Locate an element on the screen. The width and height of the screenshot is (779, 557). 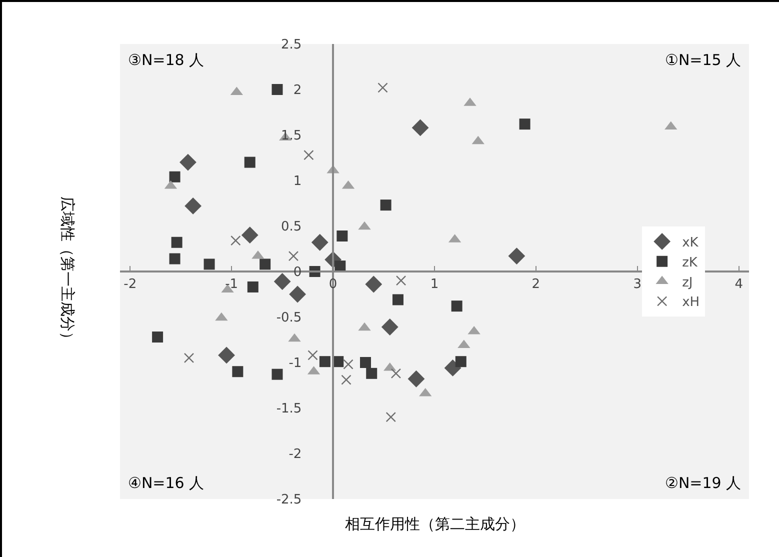
x-tick-label: 4 is located at coordinates (738, 284).